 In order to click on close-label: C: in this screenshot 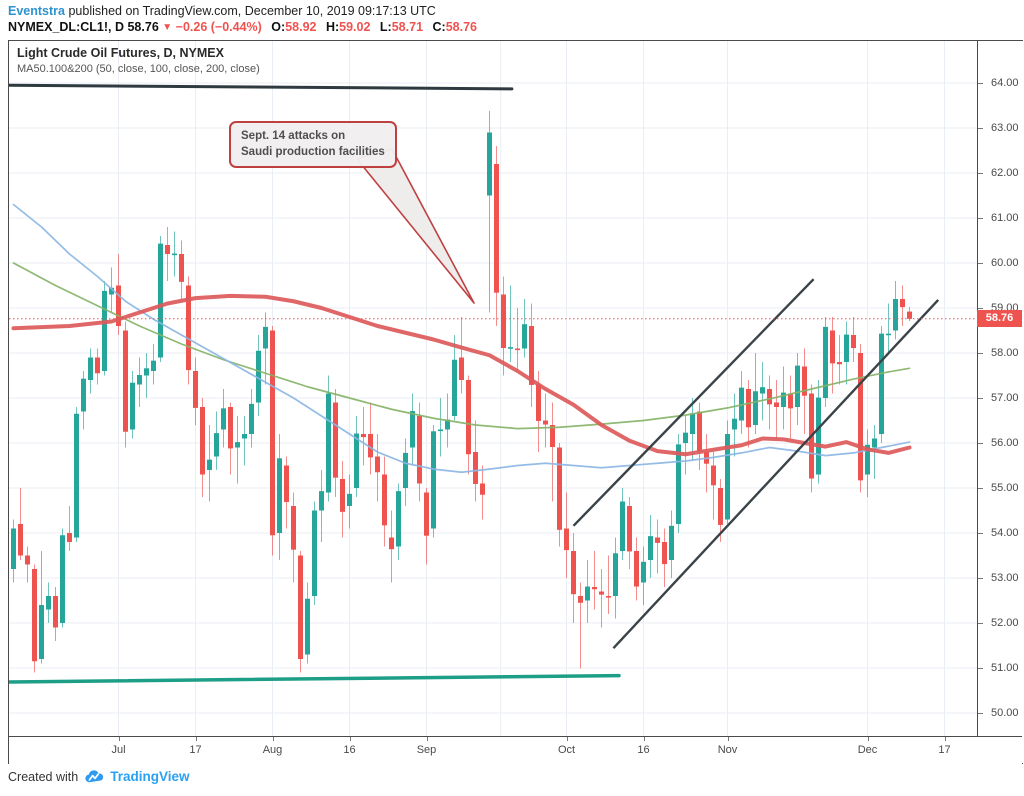, I will do `click(439, 27)`.